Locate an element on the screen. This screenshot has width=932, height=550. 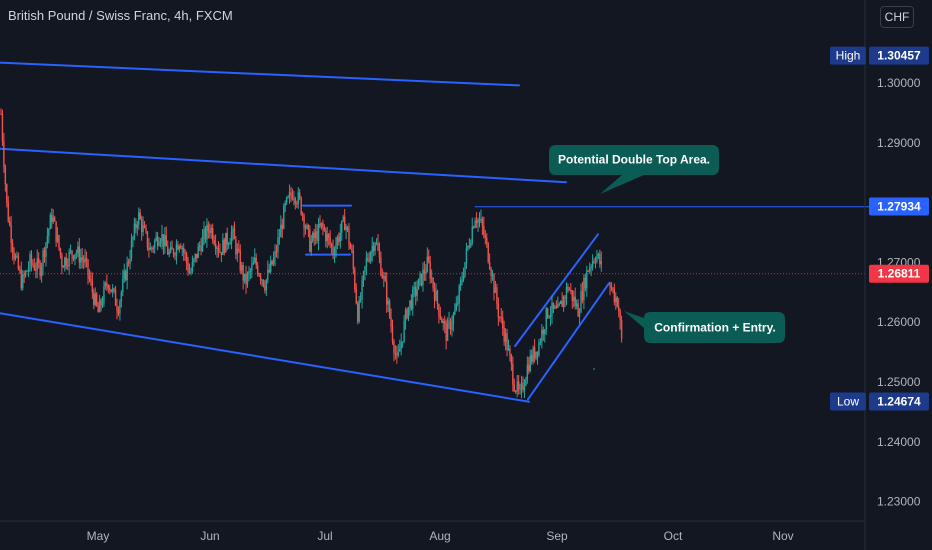
rising-channel-upper-line is located at coordinates (556, 290).